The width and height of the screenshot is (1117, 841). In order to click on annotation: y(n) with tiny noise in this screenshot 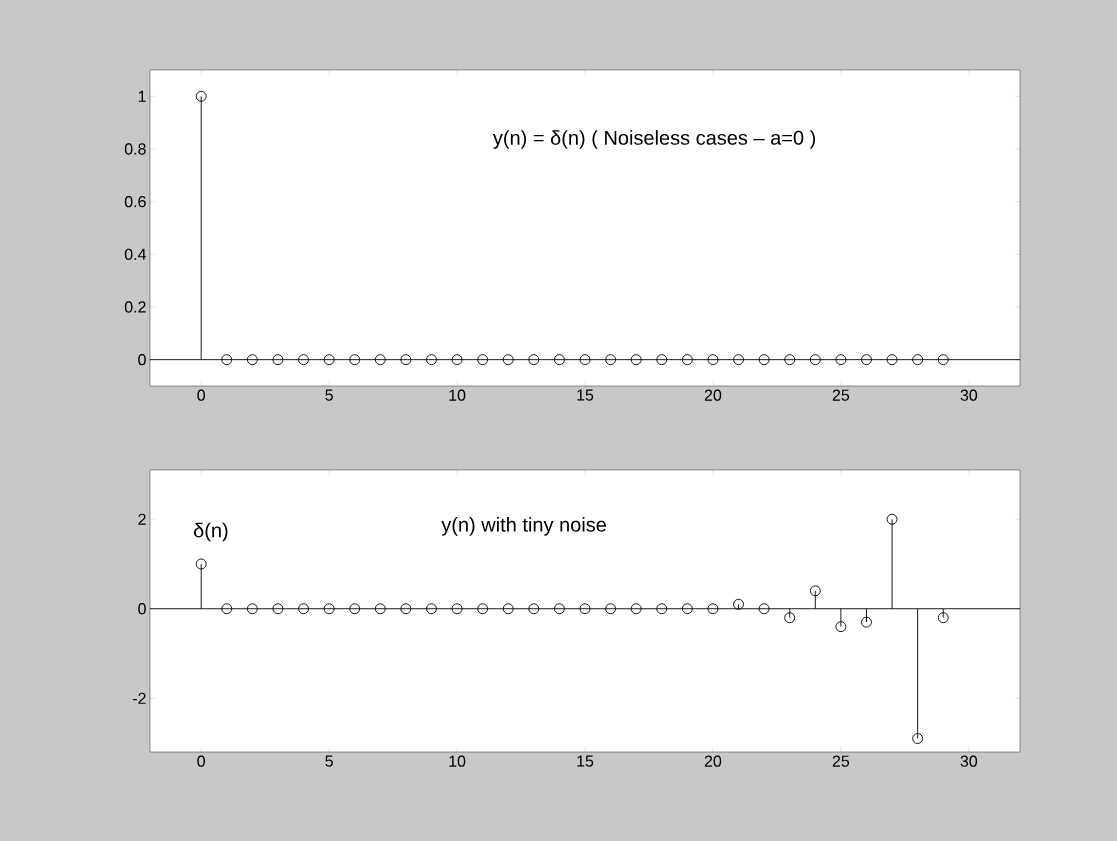, I will do `click(523, 526)`.